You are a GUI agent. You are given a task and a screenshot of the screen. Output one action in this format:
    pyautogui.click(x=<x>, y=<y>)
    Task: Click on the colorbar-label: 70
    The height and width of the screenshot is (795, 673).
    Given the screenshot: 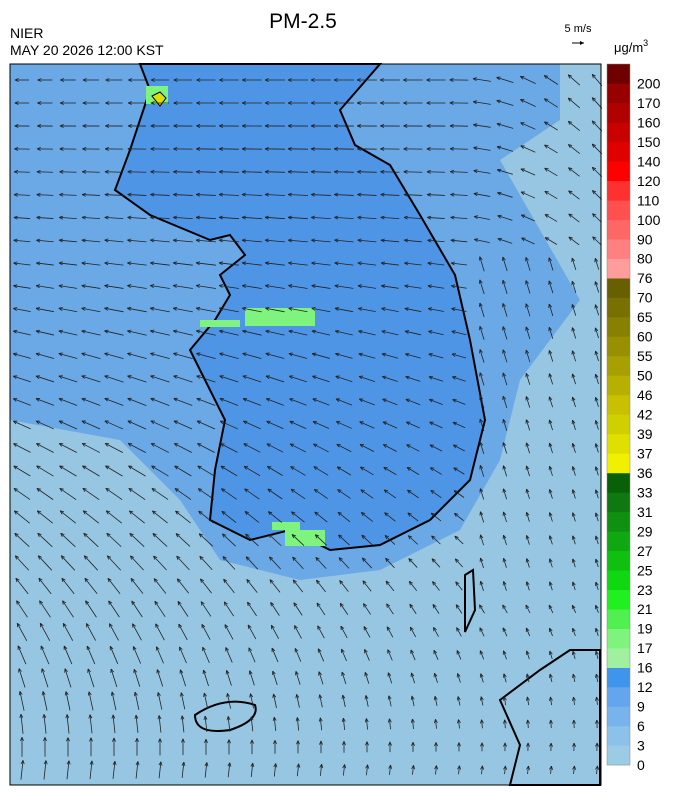 What is the action you would take?
    pyautogui.click(x=645, y=298)
    